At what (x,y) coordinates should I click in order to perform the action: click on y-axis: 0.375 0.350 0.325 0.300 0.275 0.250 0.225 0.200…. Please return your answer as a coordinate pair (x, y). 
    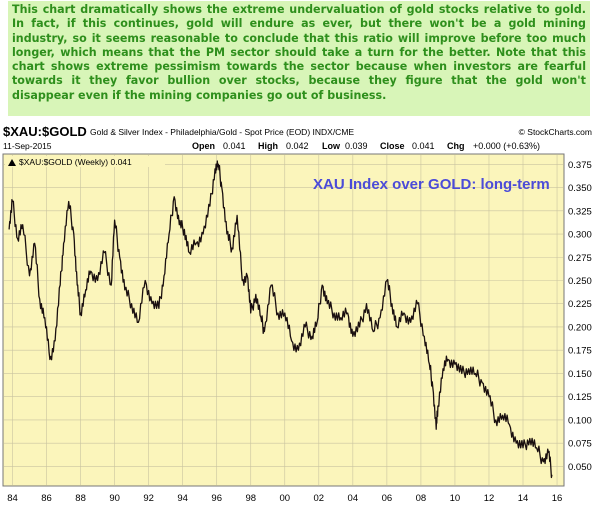
    Looking at the image, I should click on (580, 316).